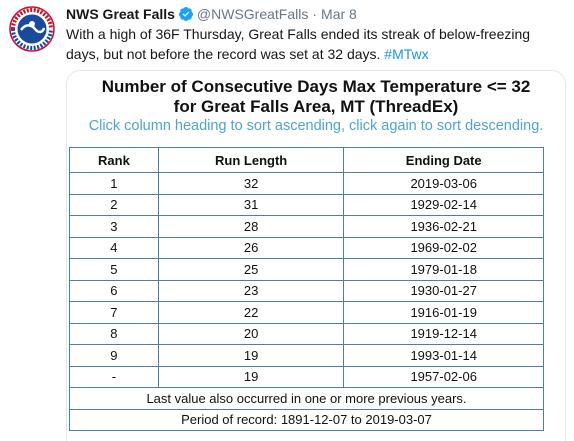 This screenshot has height=441, width=574. Describe the element at coordinates (114, 160) in the screenshot. I see `column-header-rank: Rank` at that location.